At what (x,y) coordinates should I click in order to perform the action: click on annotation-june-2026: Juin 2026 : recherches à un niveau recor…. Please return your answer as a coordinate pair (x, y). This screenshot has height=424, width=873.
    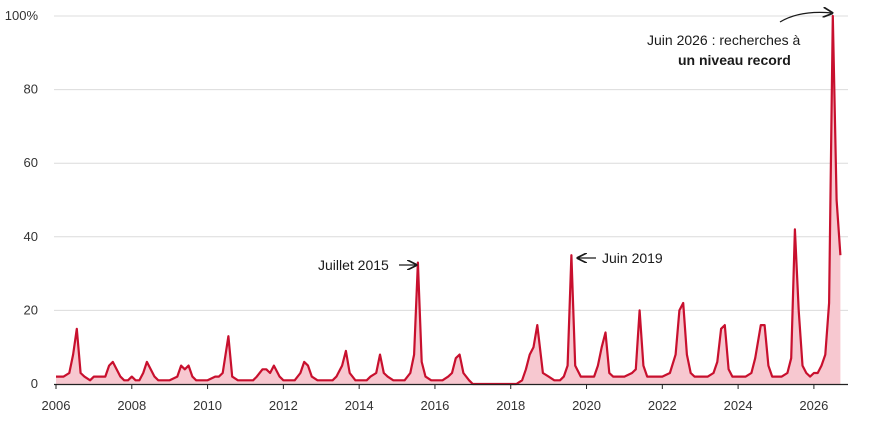
    Looking at the image, I should click on (739, 40).